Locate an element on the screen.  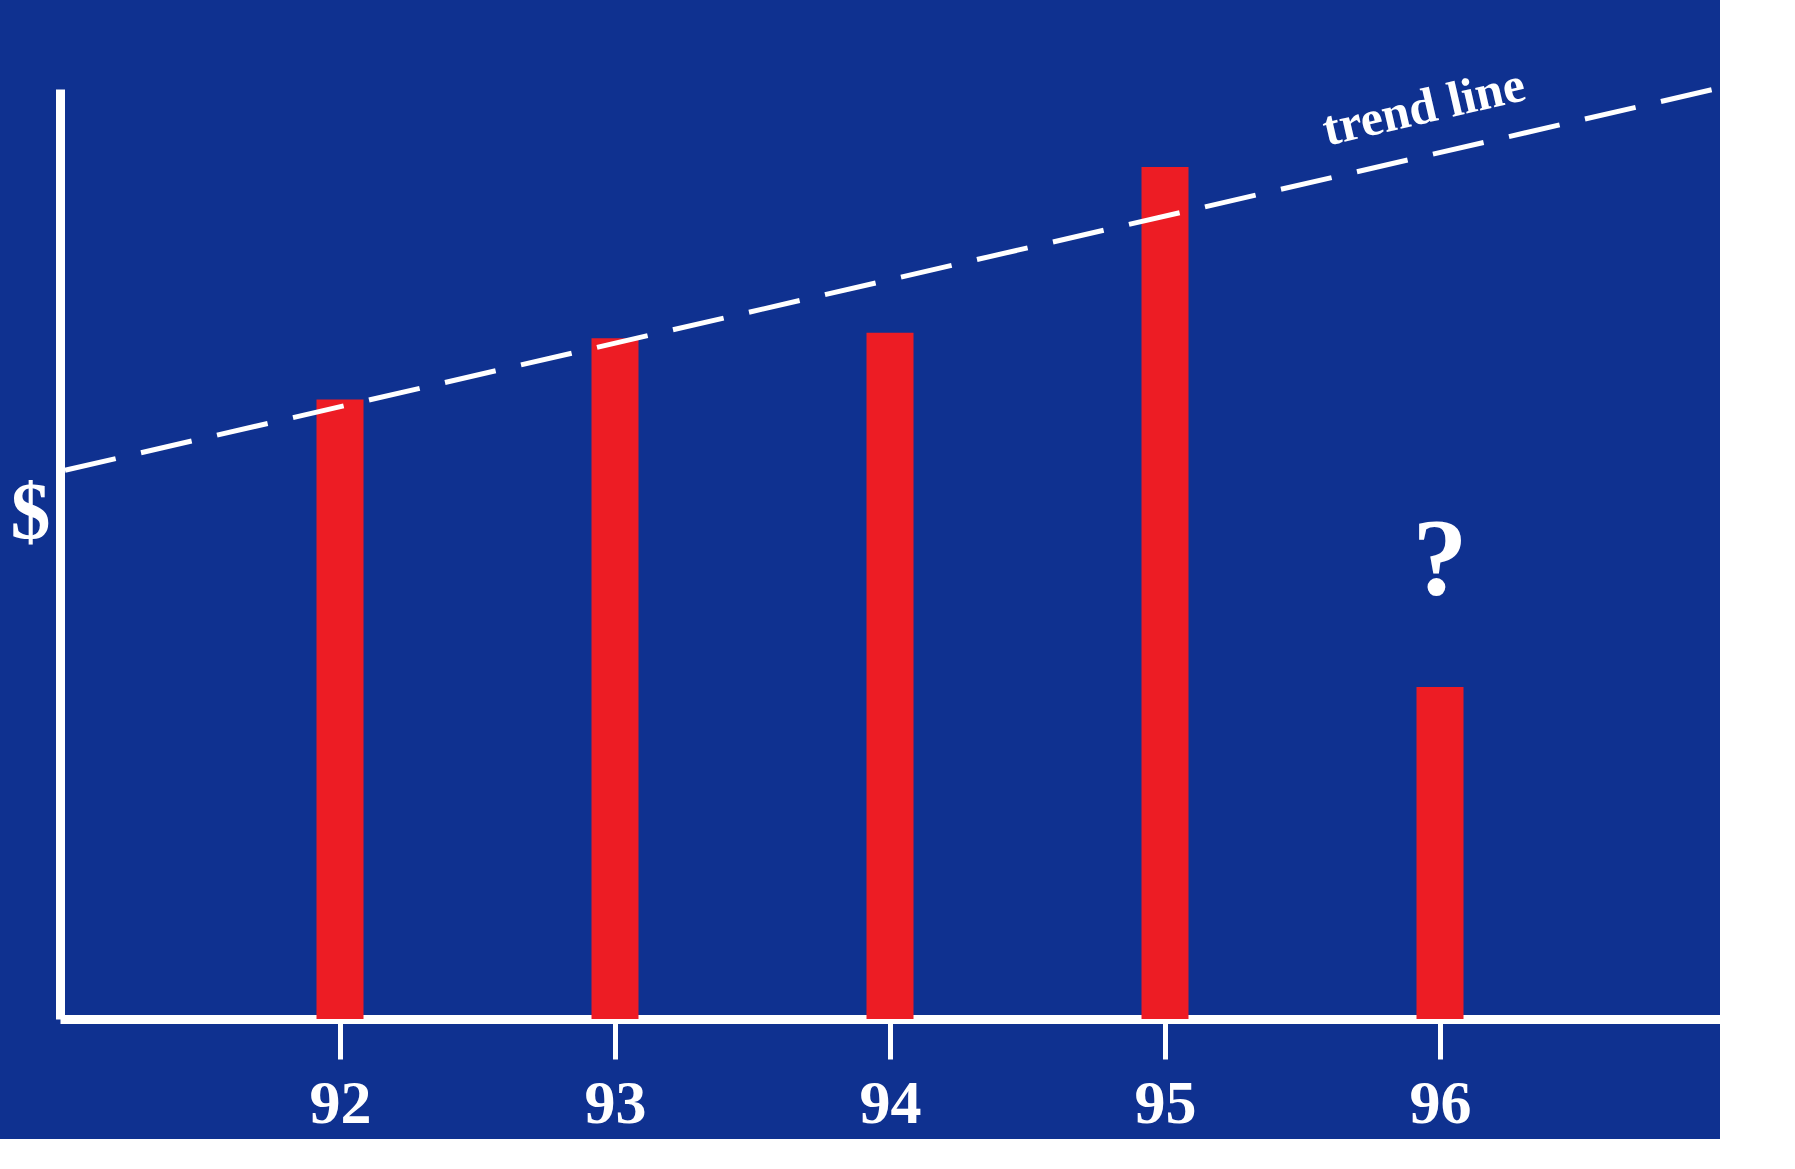
y-axis-title: $ is located at coordinates (30, 510).